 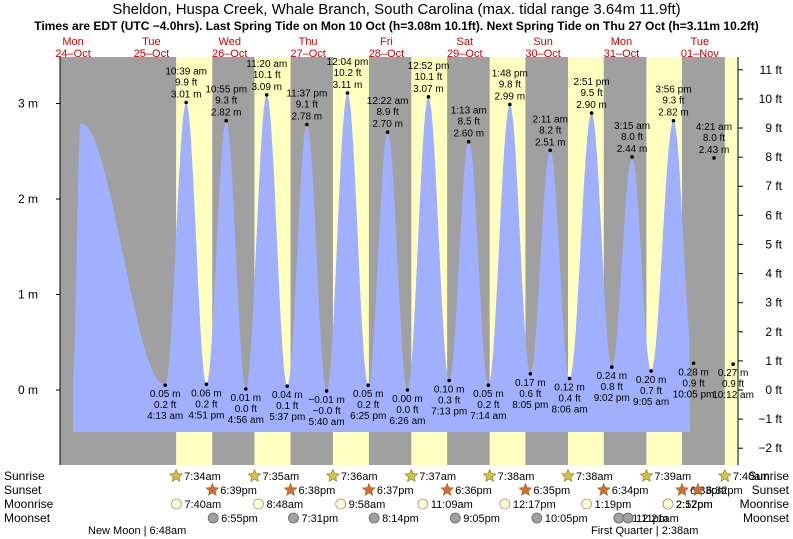 What do you see at coordinates (367, 505) in the screenshot?
I see `moonrise-time: 9:58am` at bounding box center [367, 505].